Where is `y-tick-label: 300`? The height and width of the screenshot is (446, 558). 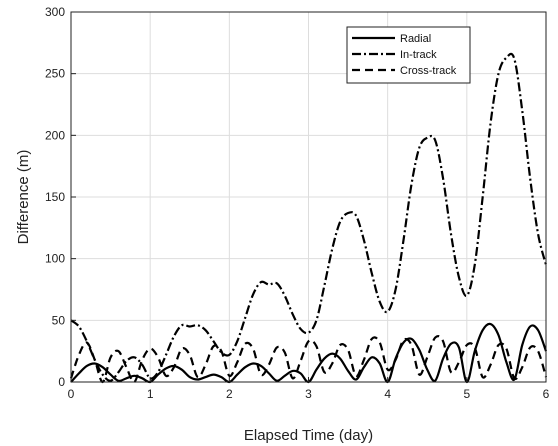 y-tick-label: 300 is located at coordinates (55, 12).